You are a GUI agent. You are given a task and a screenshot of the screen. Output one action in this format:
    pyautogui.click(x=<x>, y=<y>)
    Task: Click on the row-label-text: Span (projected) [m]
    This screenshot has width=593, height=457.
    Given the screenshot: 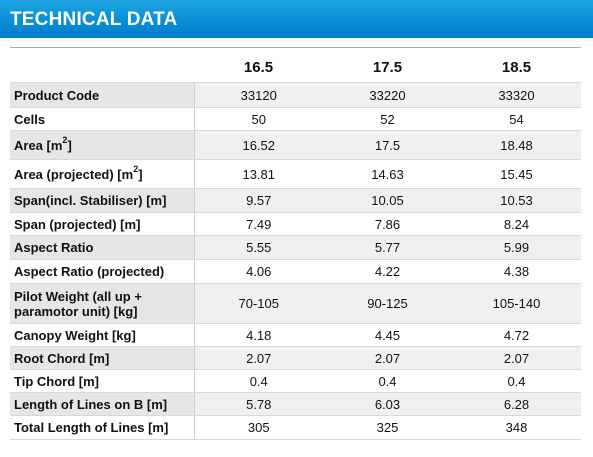 What is the action you would take?
    pyautogui.click(x=77, y=224)
    